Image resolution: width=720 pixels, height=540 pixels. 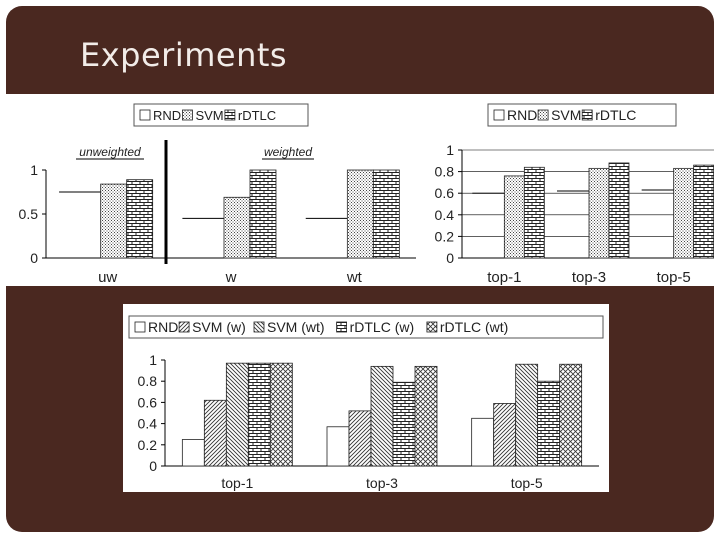 I want to click on slide-title: Experiments, so click(x=184, y=55).